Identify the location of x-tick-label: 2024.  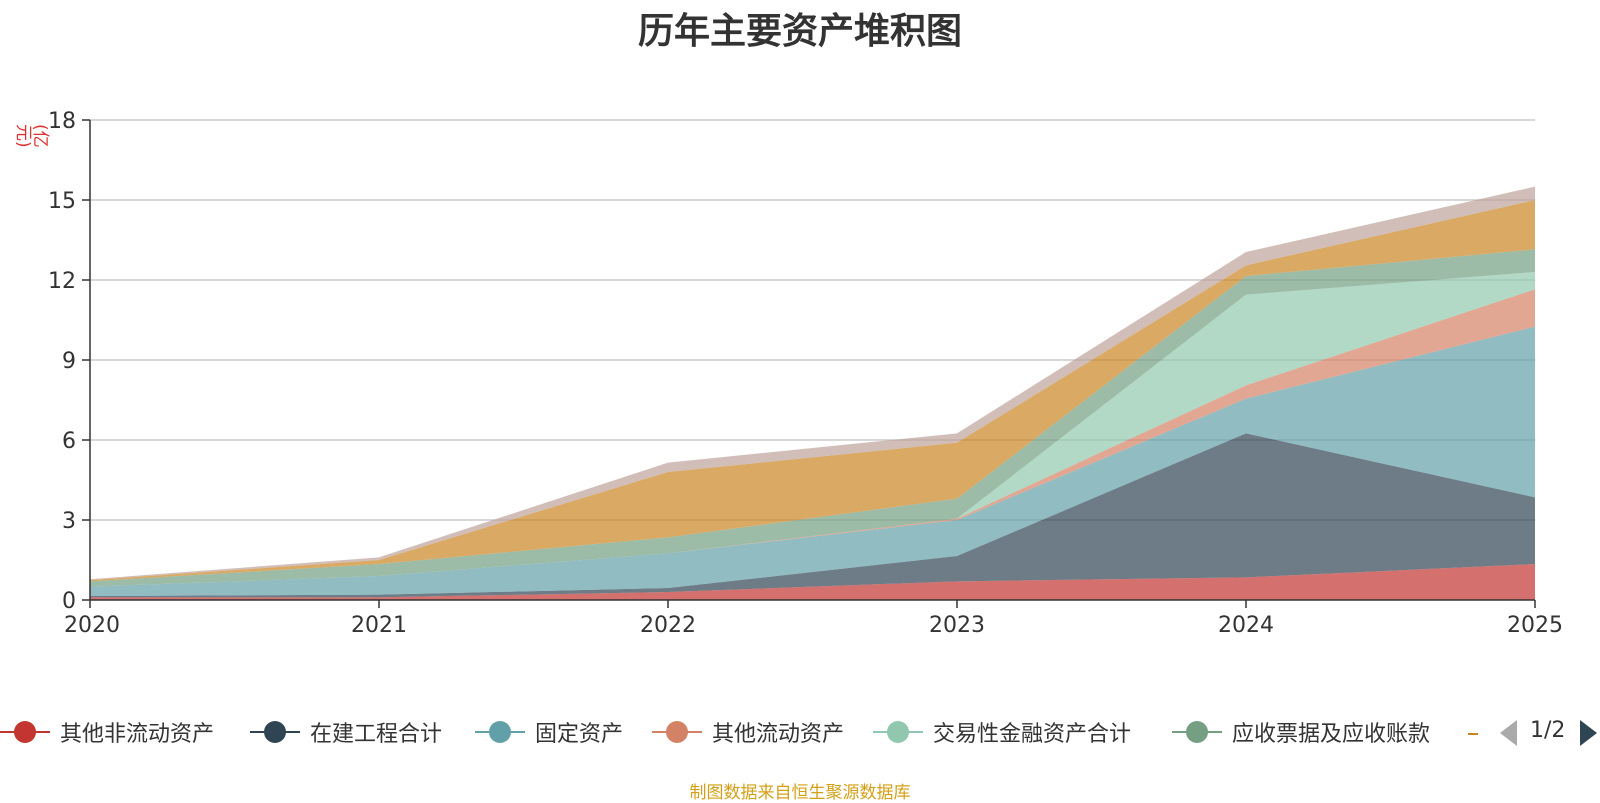
(1246, 625).